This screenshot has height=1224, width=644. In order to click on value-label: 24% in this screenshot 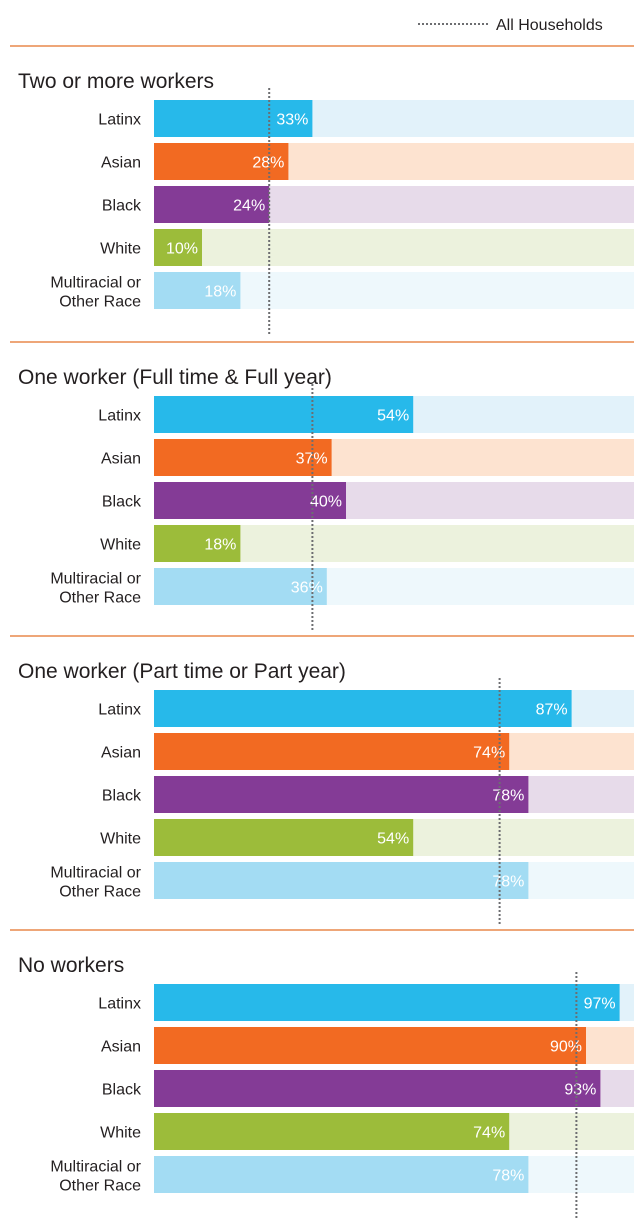, I will do `click(249, 206)`.